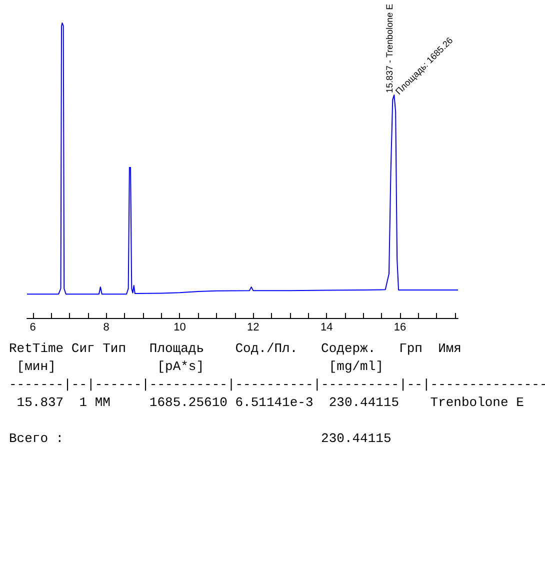  What do you see at coordinates (200, 439) in the screenshot?
I see `text: Всего : 230.44115` at bounding box center [200, 439].